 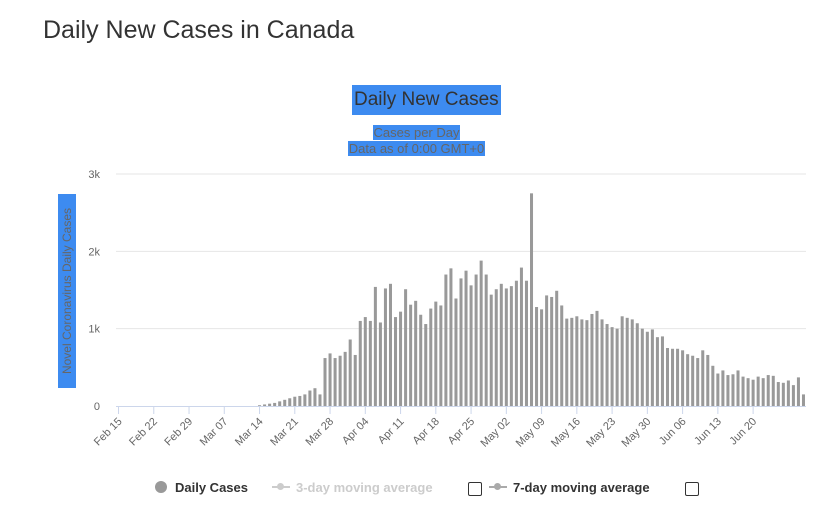 I want to click on x-tick-label: Jun 13, so click(x=708, y=432).